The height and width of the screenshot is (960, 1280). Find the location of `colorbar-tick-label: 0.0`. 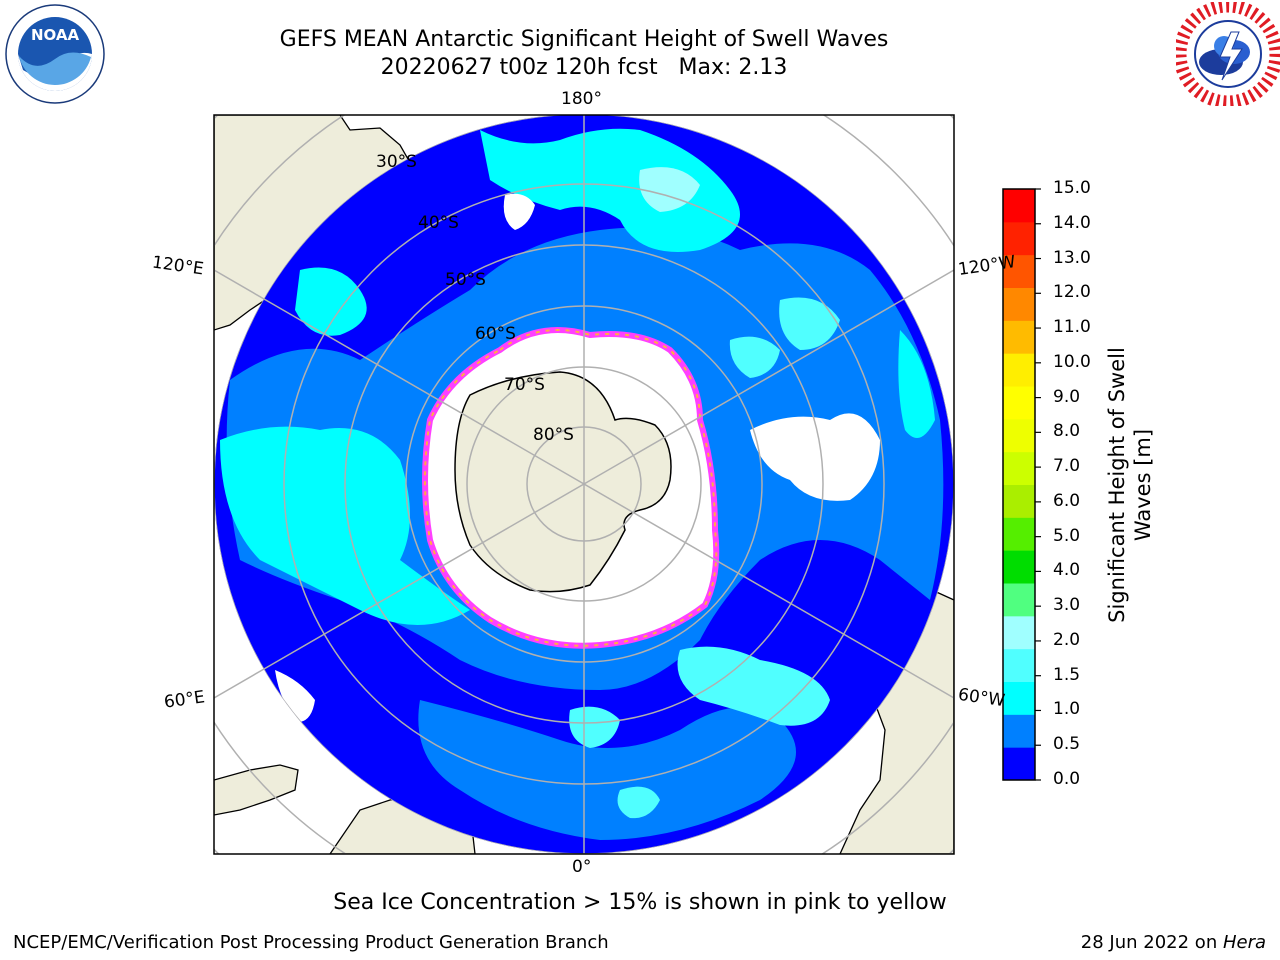

colorbar-tick-label: 0.0 is located at coordinates (1067, 779).